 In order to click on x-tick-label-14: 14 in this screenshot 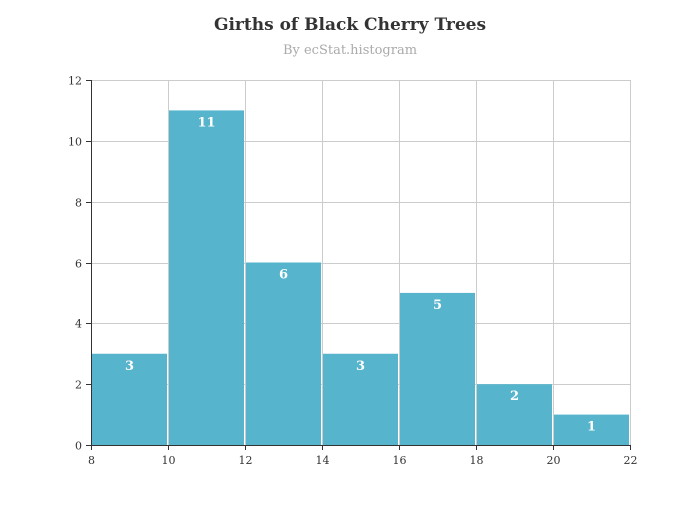, I will do `click(323, 460)`.